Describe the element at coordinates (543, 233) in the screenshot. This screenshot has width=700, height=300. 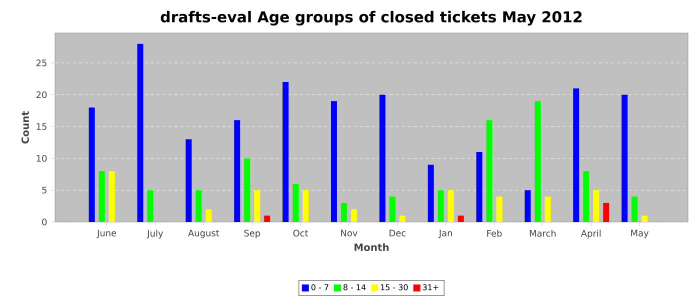
I see `x-tick-label: March` at that location.